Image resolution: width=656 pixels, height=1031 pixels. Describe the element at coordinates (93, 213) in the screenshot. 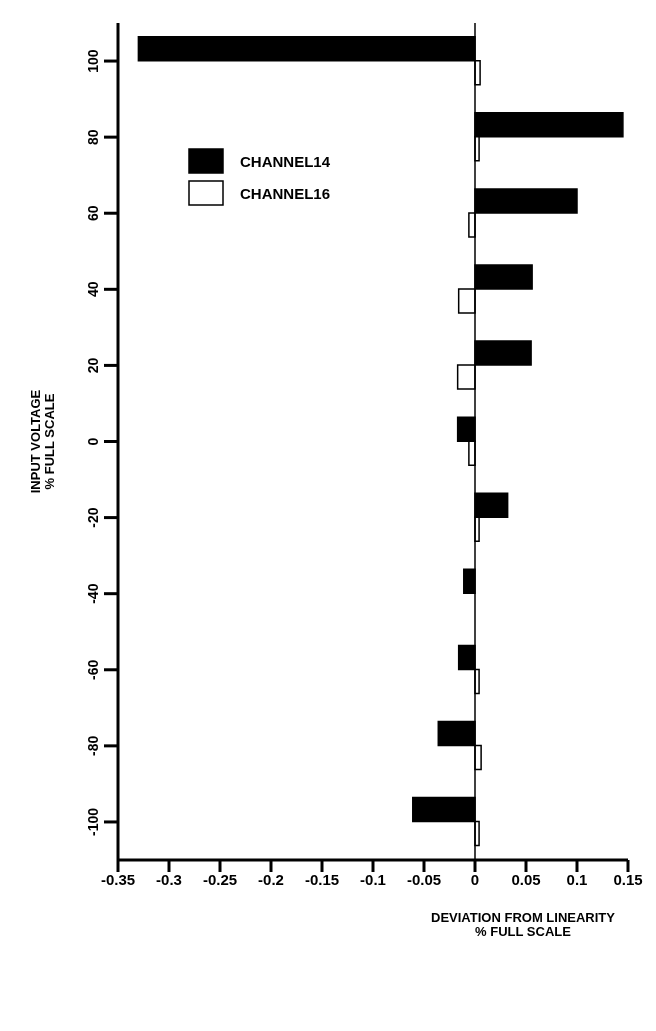

I see `y-tick-label: 60` at that location.